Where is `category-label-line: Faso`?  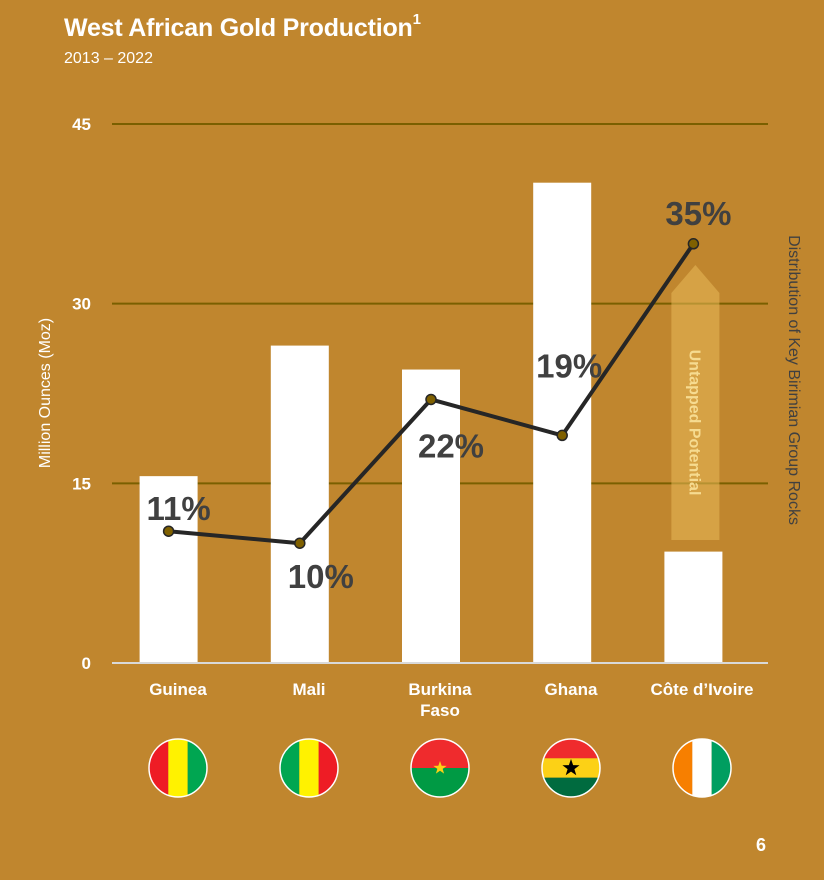
category-label-line: Faso is located at coordinates (440, 710).